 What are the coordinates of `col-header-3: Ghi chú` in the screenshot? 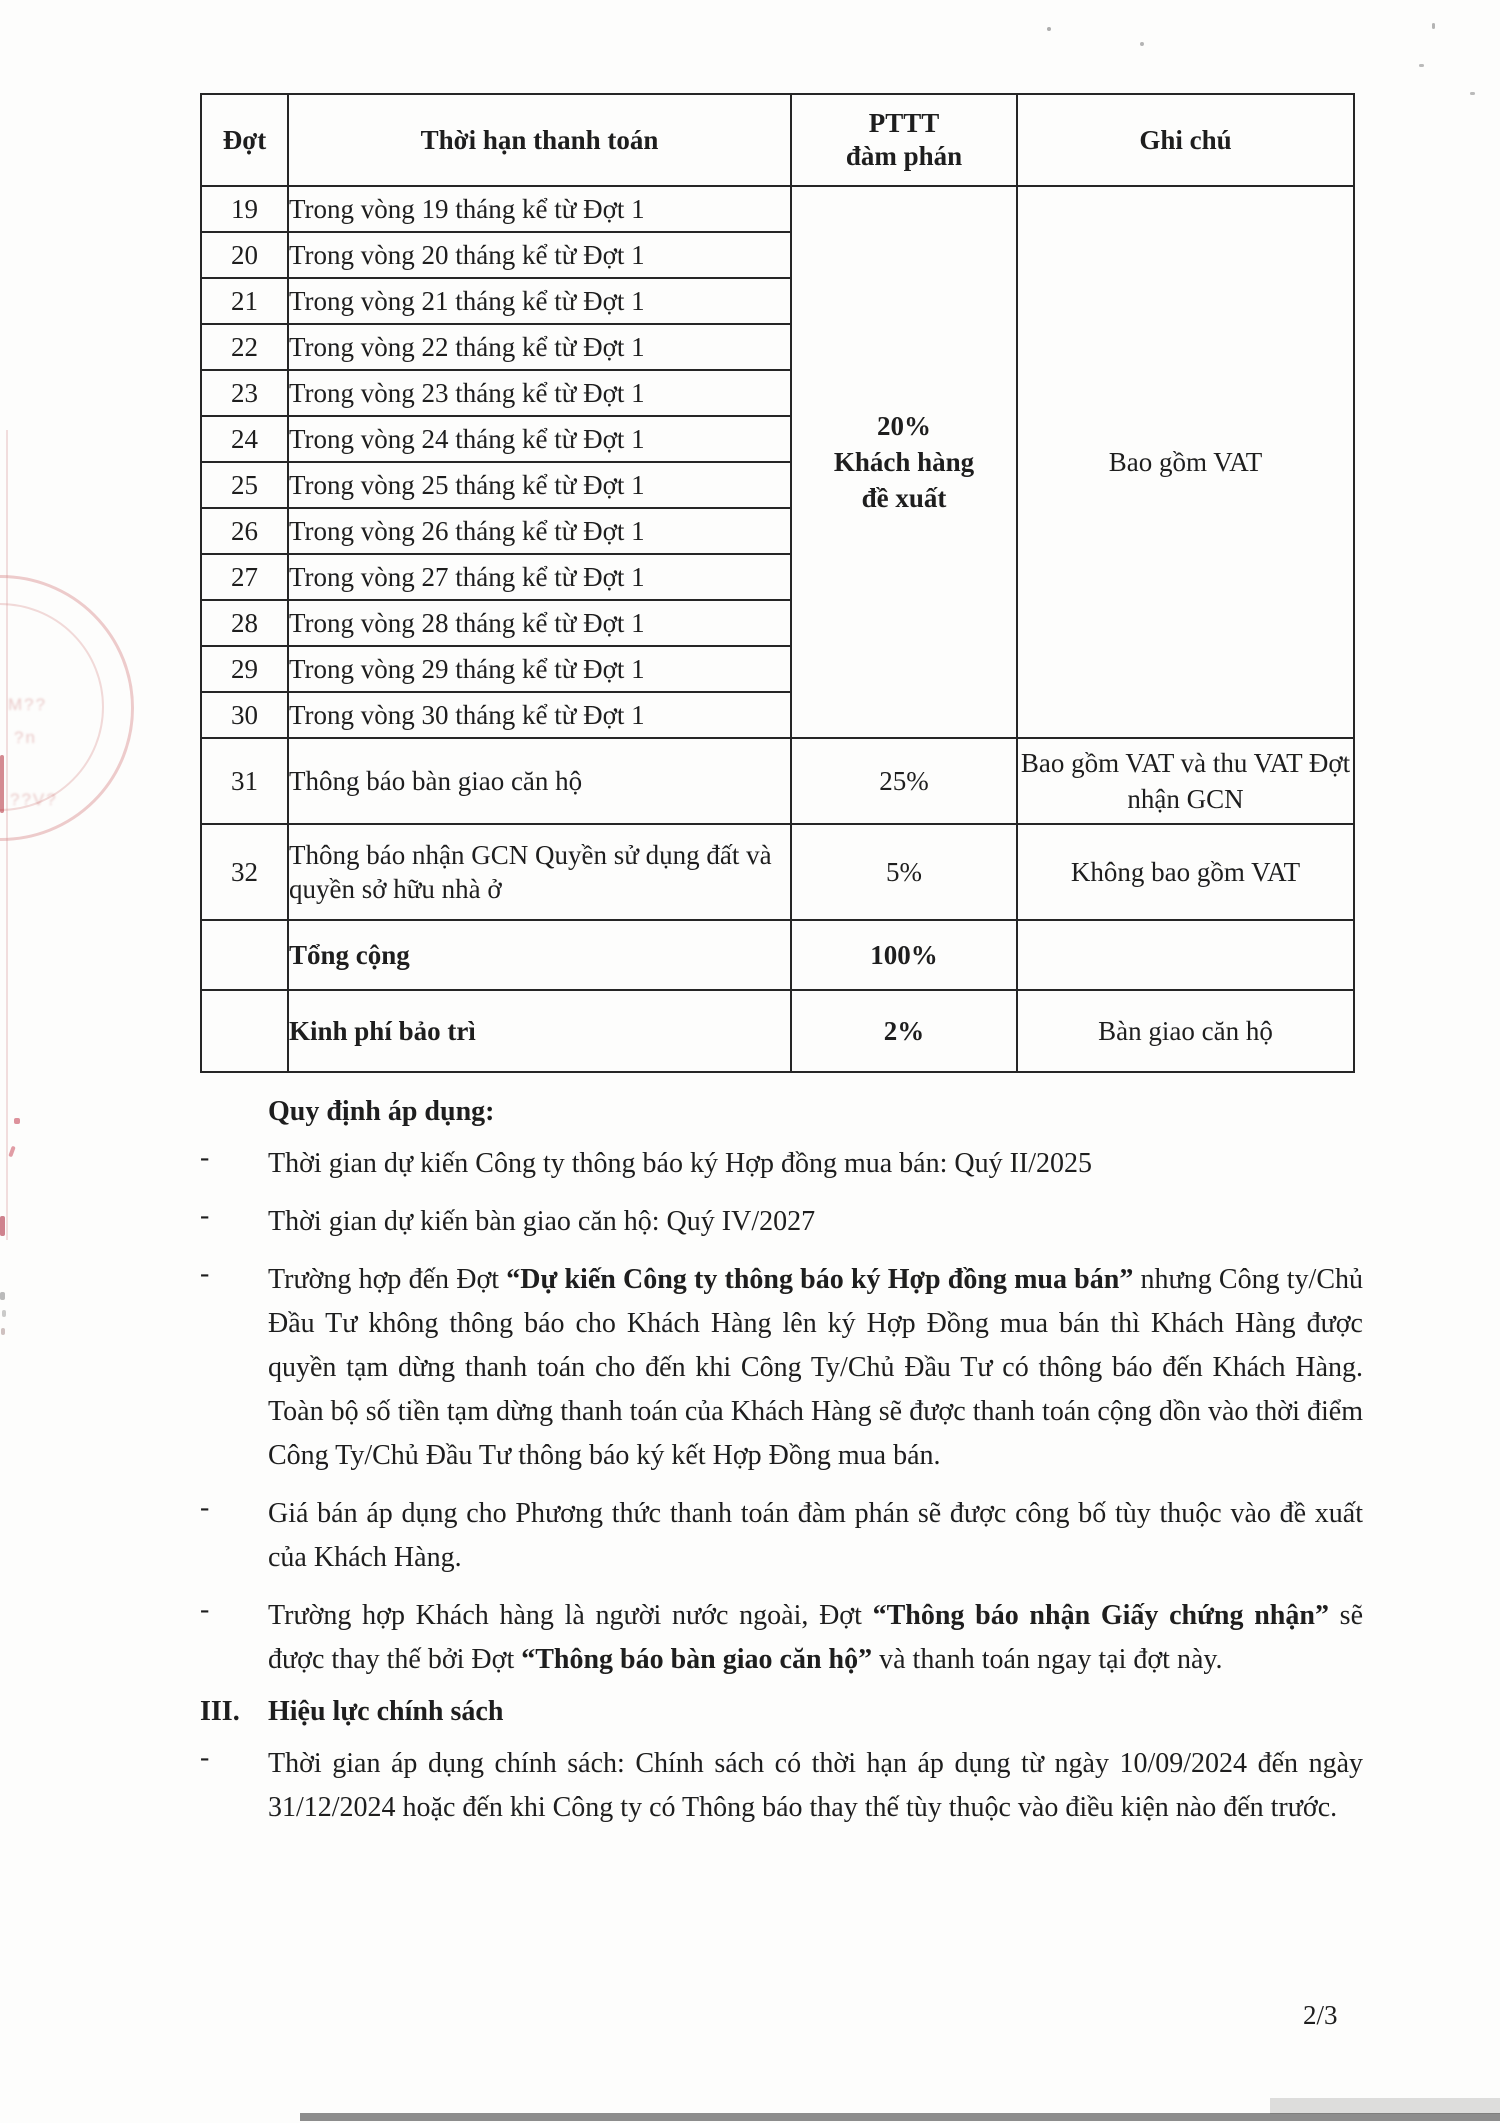 It's located at (1185, 140).